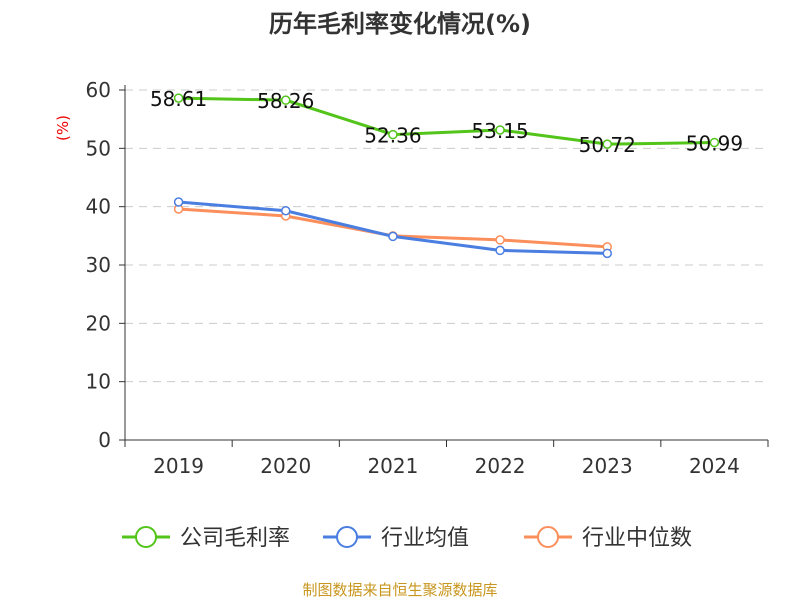 This screenshot has height=600, width=800. What do you see at coordinates (425, 538) in the screenshot?
I see `legend-label: 行业均值` at bounding box center [425, 538].